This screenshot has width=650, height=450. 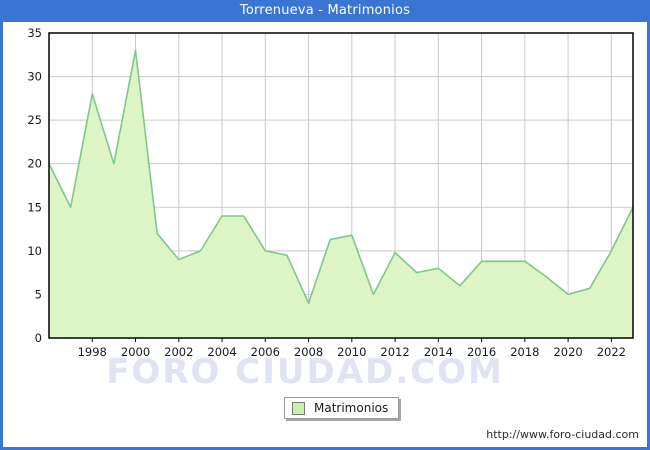 What do you see at coordinates (325, 11) in the screenshot?
I see `window-title: Torrenueva - Matrimonios` at bounding box center [325, 11].